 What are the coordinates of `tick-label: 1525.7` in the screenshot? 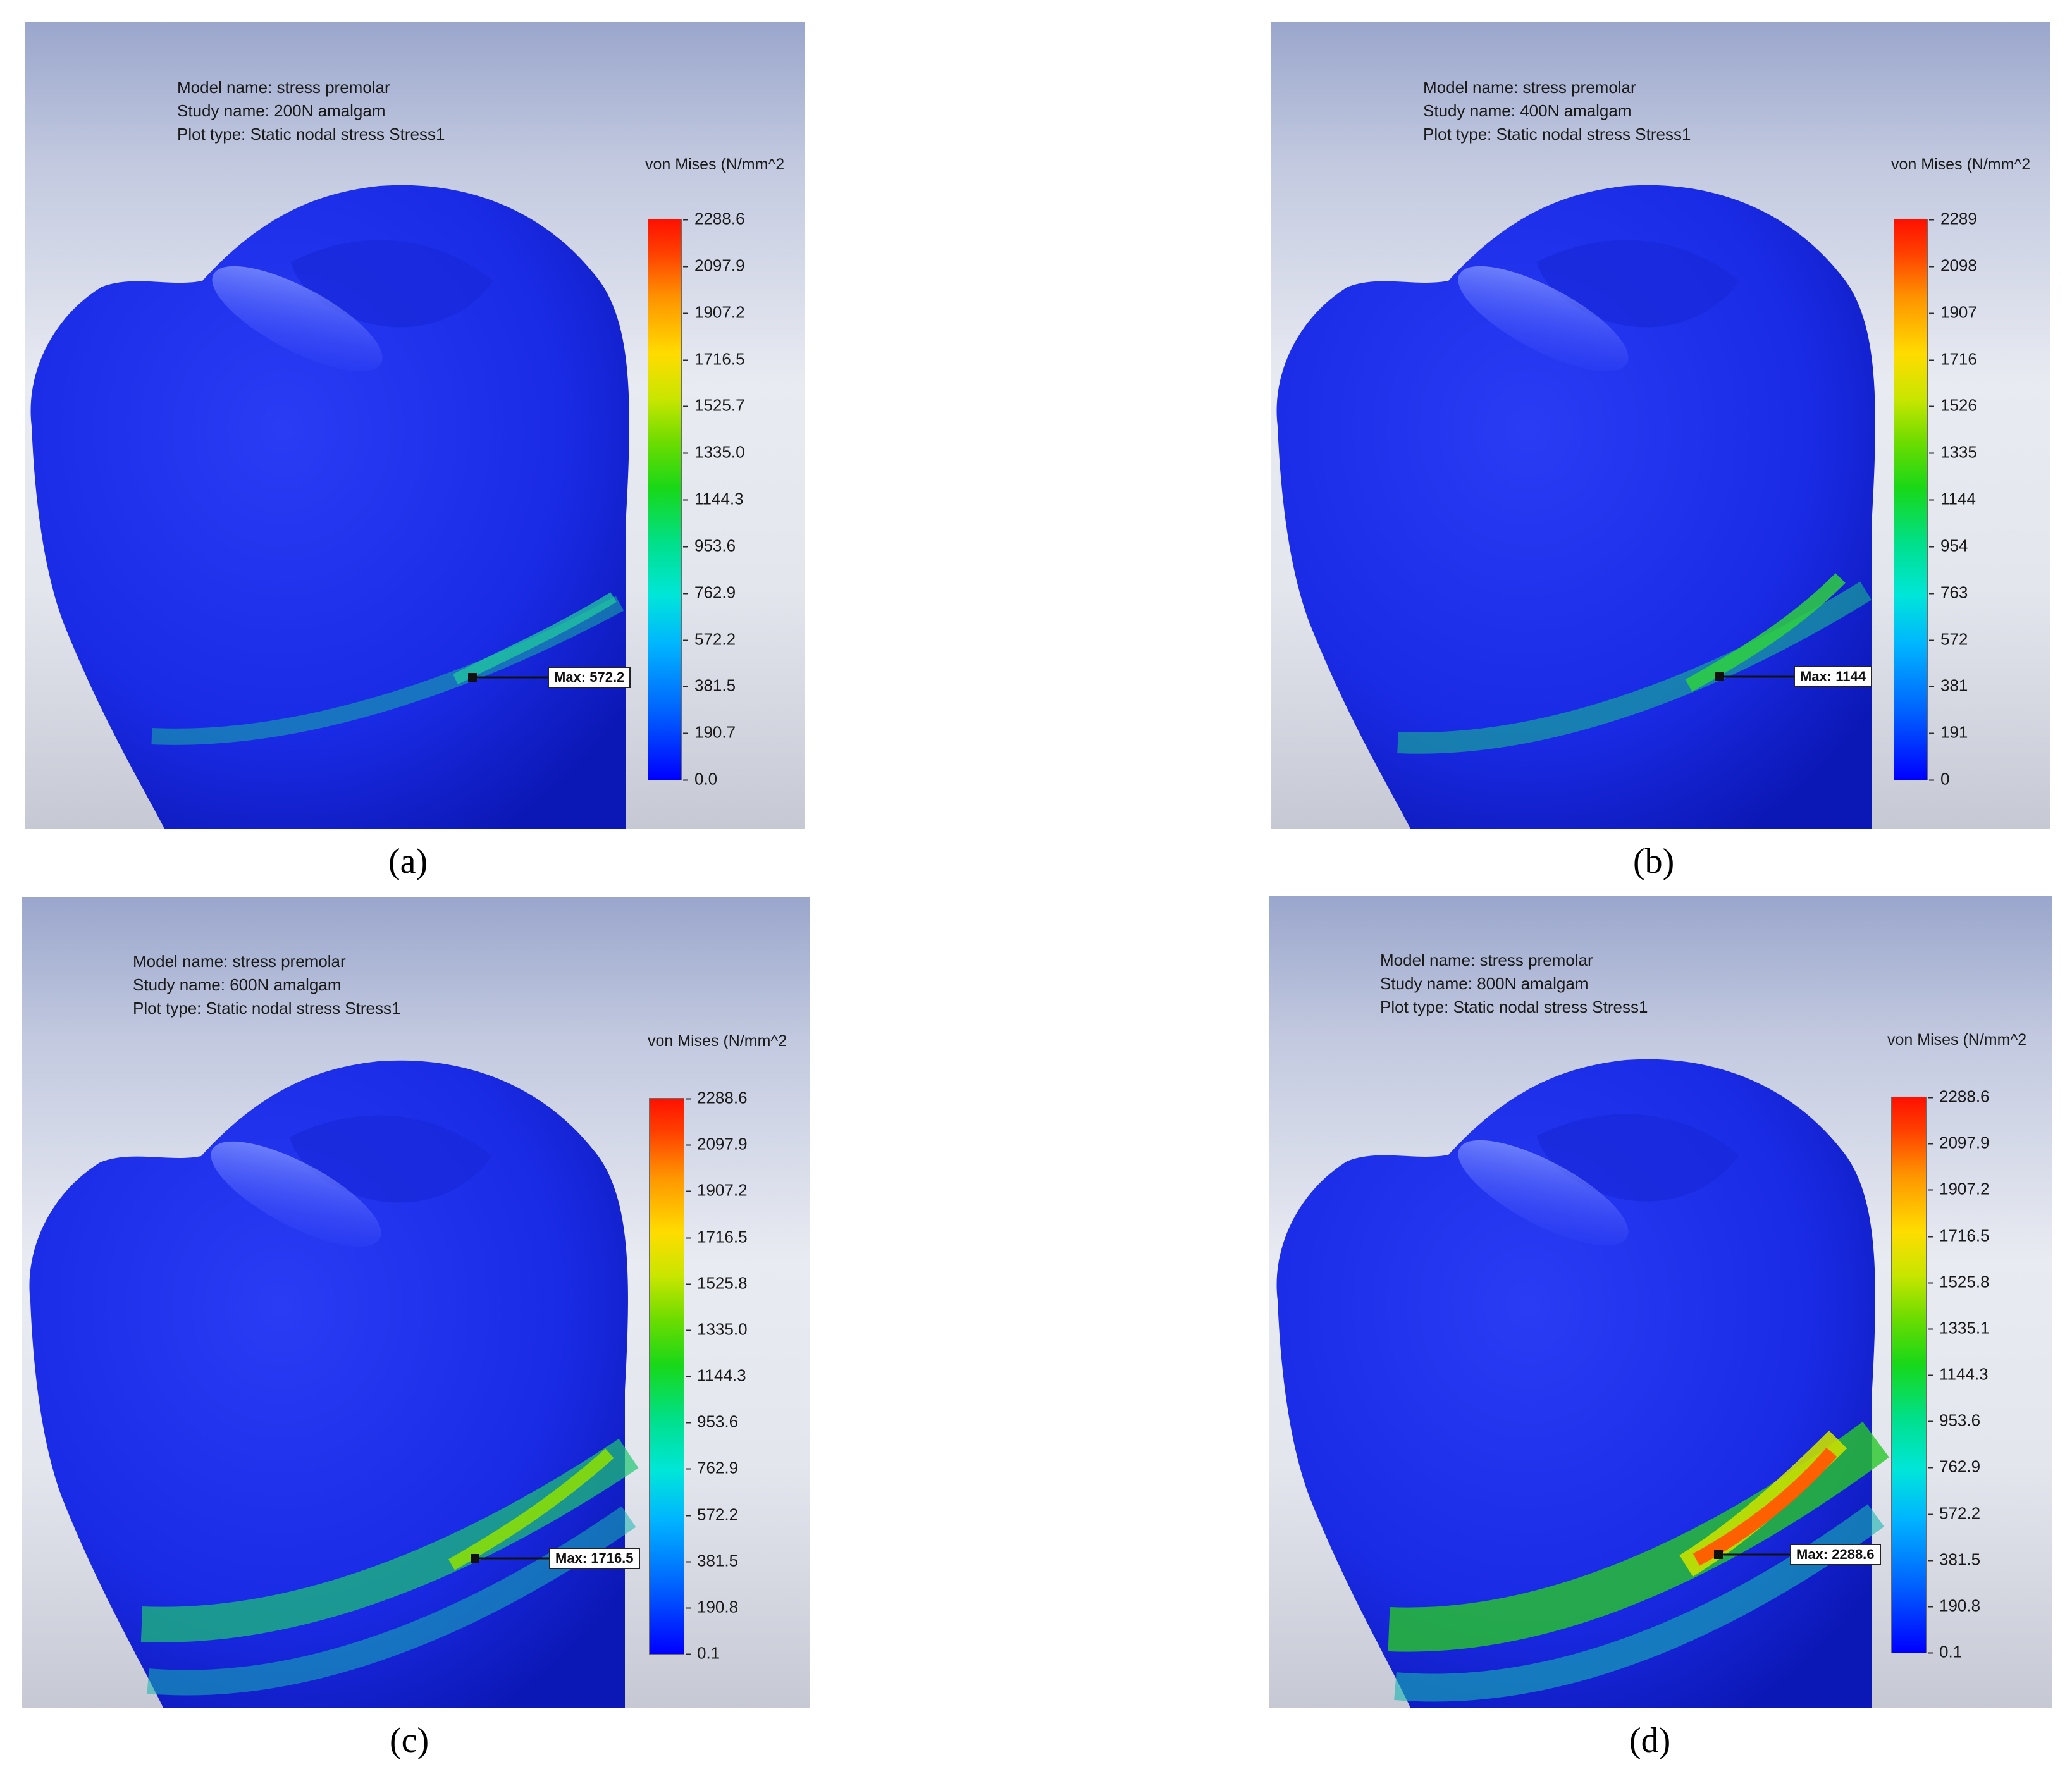 It's located at (714, 406).